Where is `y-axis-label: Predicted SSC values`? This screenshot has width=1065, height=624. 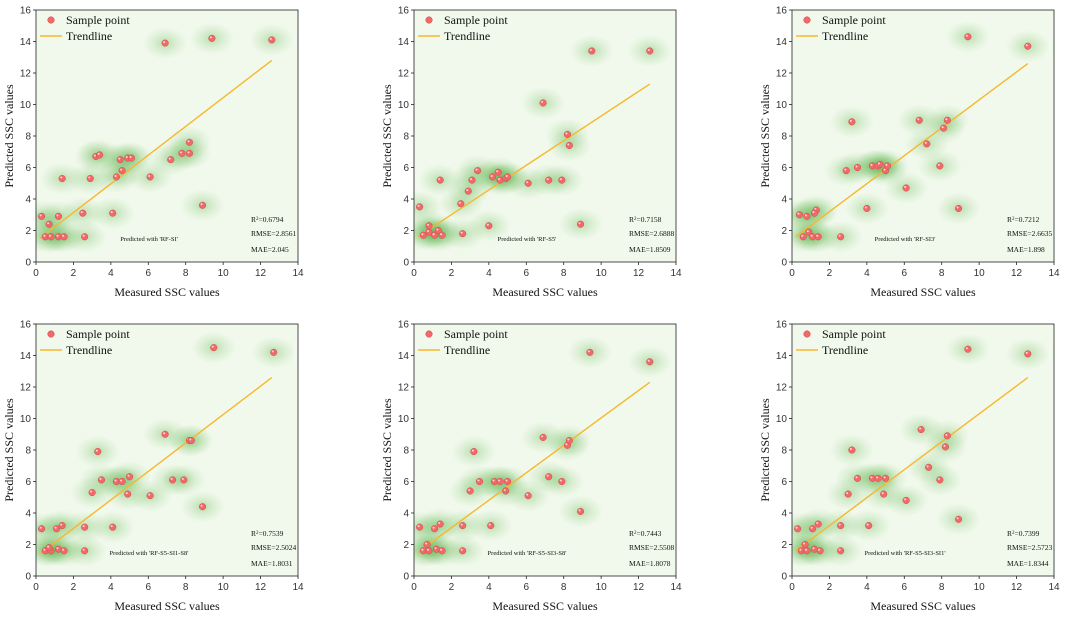
y-axis-label: Predicted SSC values is located at coordinates (387, 450).